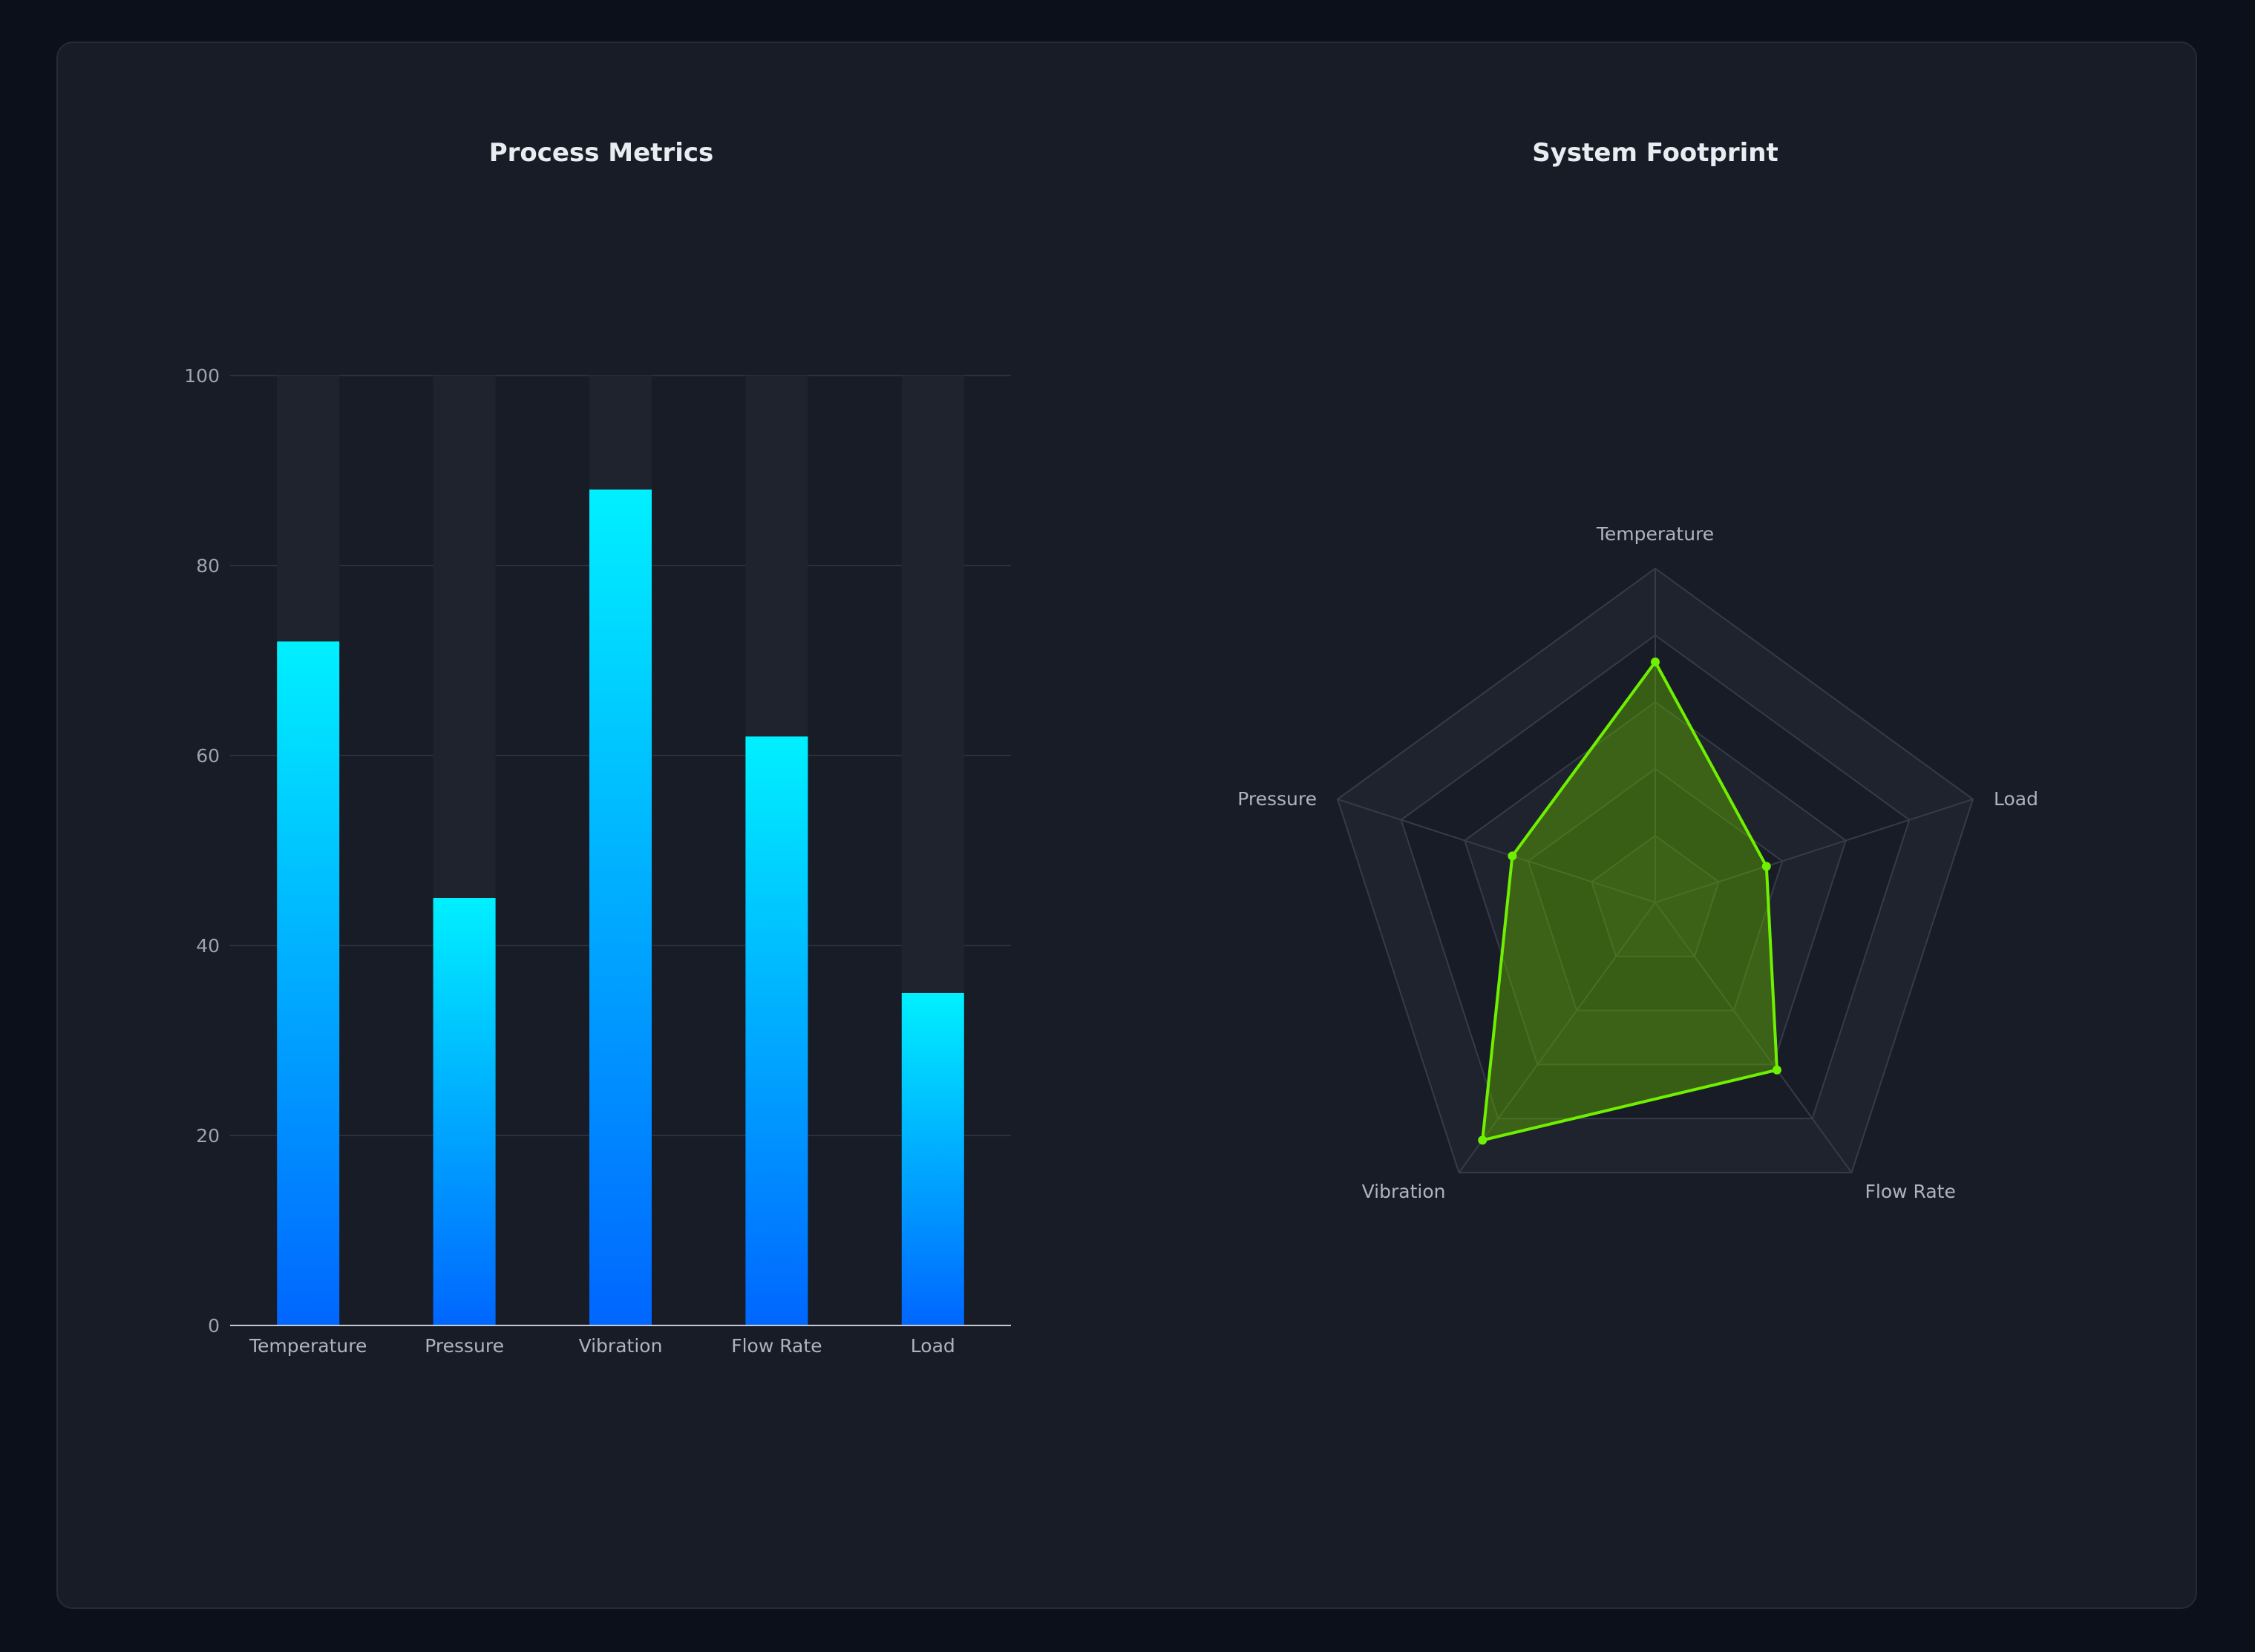  What do you see at coordinates (933, 1346) in the screenshot?
I see `bar-x-tick-label: Load` at bounding box center [933, 1346].